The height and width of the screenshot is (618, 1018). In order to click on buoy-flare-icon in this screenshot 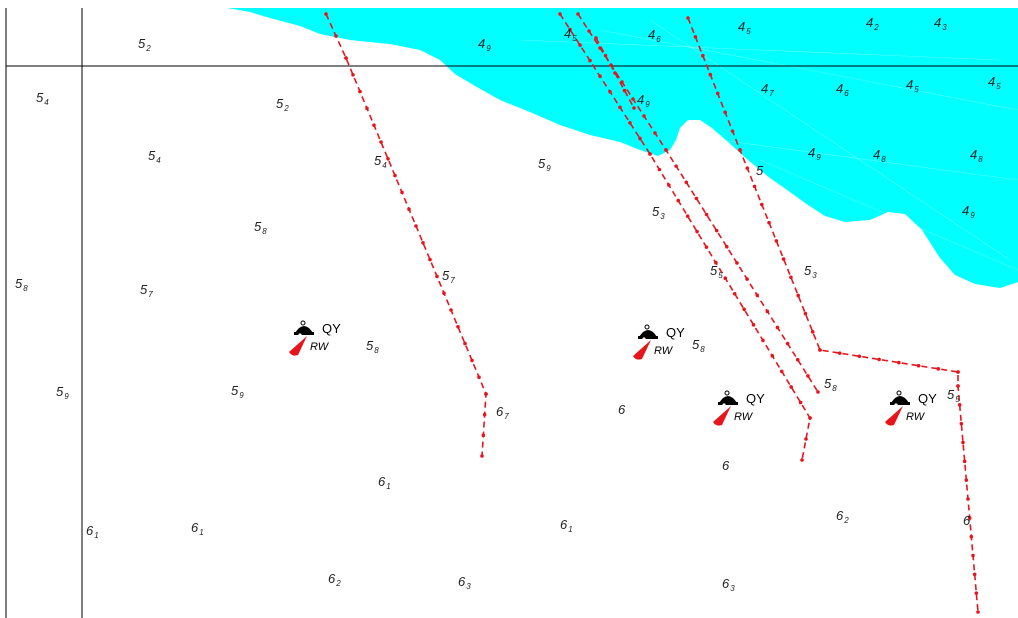, I will do `click(894, 416)`.